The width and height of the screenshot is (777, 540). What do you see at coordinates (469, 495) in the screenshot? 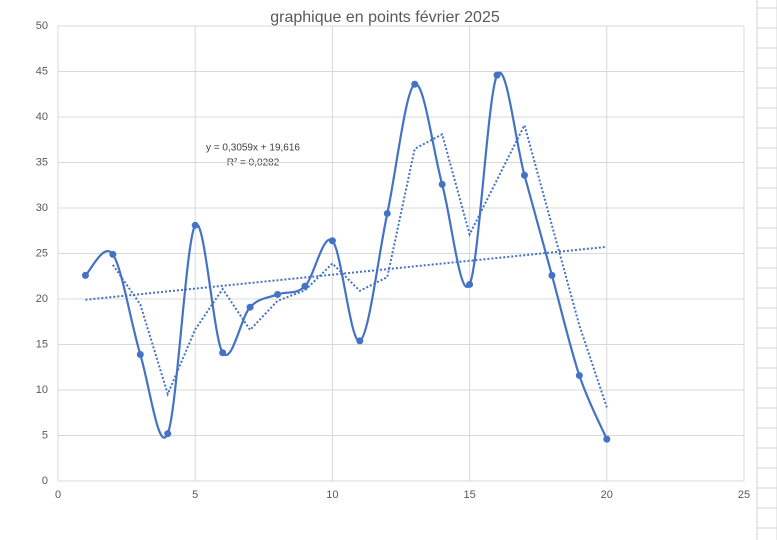
I see `x-tick-label: 15` at bounding box center [469, 495].